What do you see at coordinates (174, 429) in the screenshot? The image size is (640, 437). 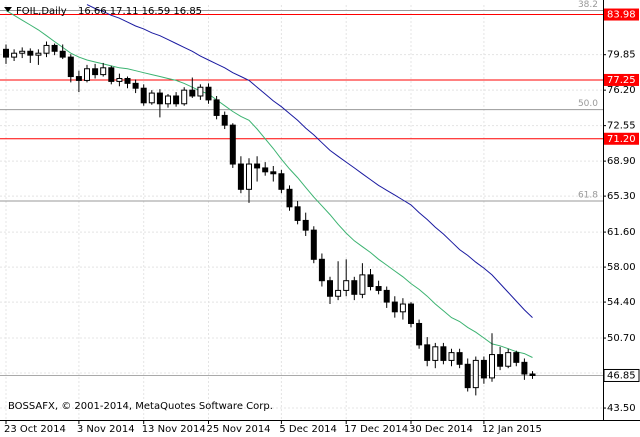 I see `x-tick-label: 13 Nov 2014` at bounding box center [174, 429].